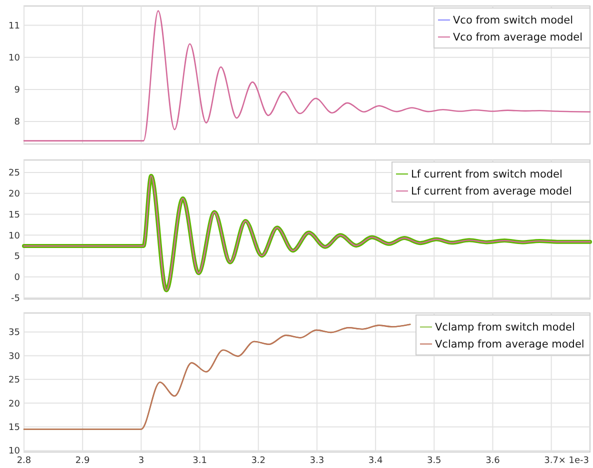  I want to click on x-tick-label: 3.4, so click(375, 461).